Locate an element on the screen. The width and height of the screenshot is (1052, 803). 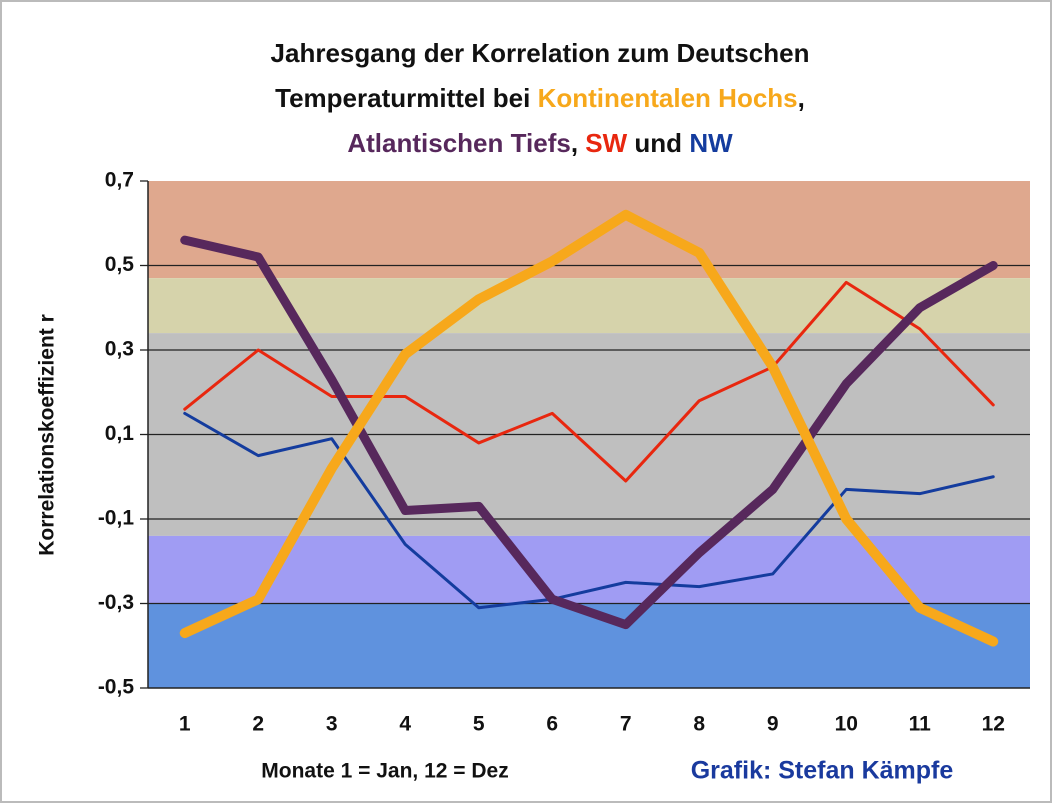
y-tick-label: -0,1 is located at coordinates (116, 518).